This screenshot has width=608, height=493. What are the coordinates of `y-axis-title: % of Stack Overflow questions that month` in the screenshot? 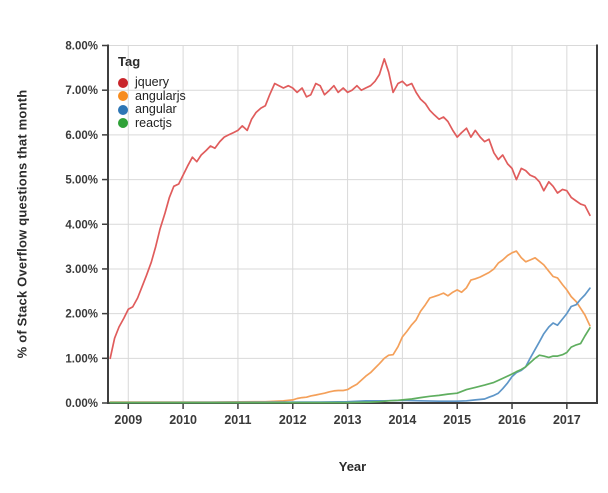 It's located at (22, 224).